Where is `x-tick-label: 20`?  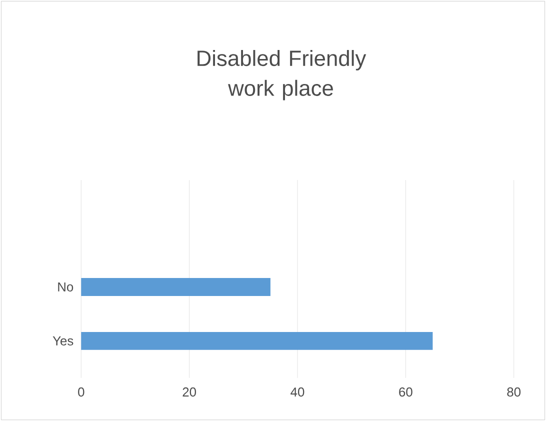
x-tick-label: 20 is located at coordinates (189, 392).